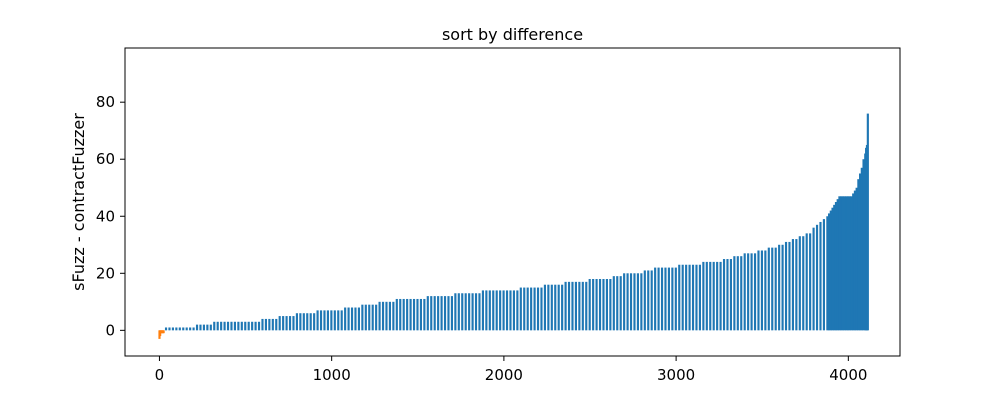 The height and width of the screenshot is (400, 1000). What do you see at coordinates (160, 375) in the screenshot?
I see `x-tick-label-0: 0` at bounding box center [160, 375].